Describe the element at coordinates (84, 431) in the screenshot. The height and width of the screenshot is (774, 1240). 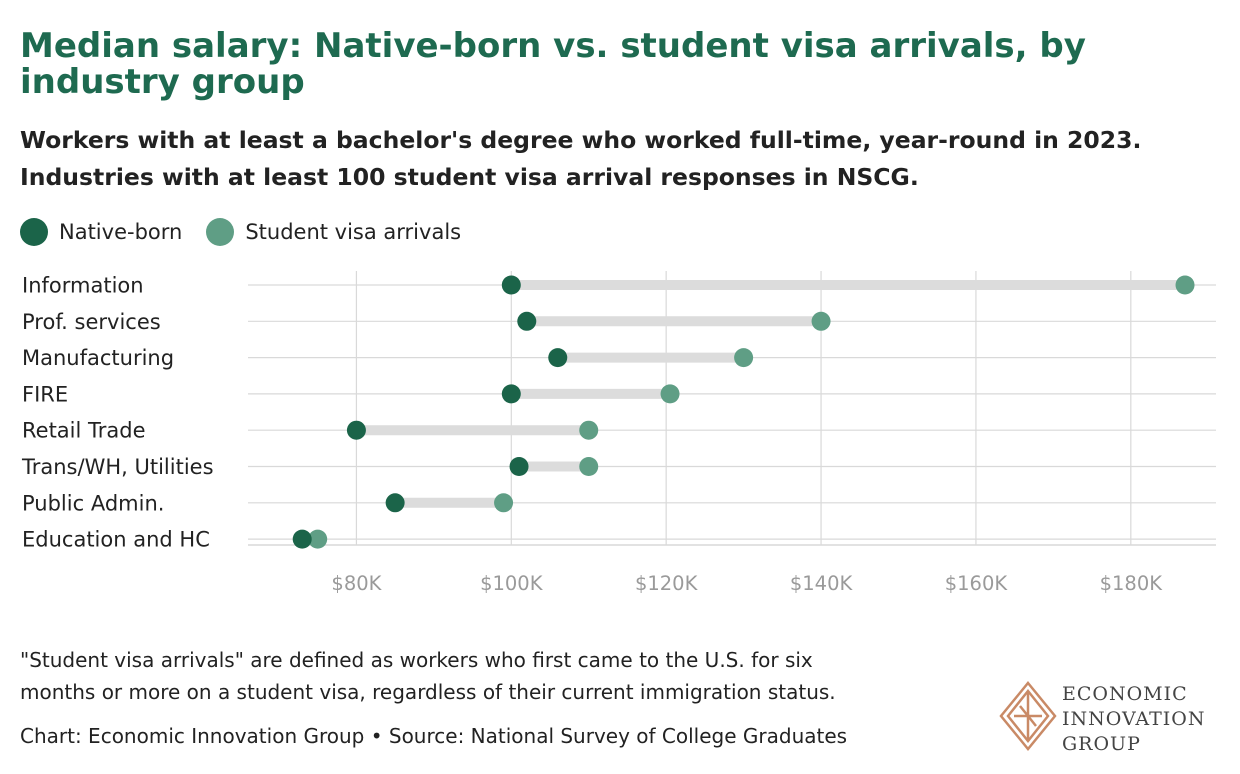
I see `category-label: Retail Trade` at that location.